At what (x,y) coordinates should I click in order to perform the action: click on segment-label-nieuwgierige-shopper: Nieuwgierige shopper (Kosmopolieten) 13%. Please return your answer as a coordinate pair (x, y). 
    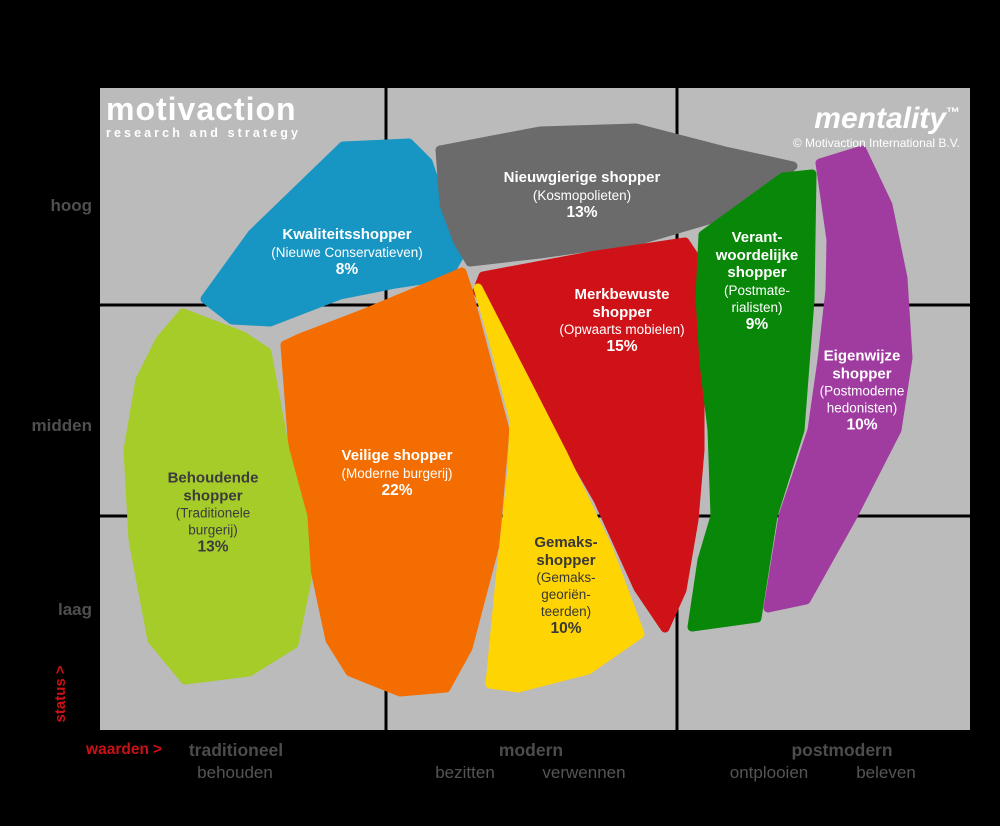
    Looking at the image, I should click on (582, 195).